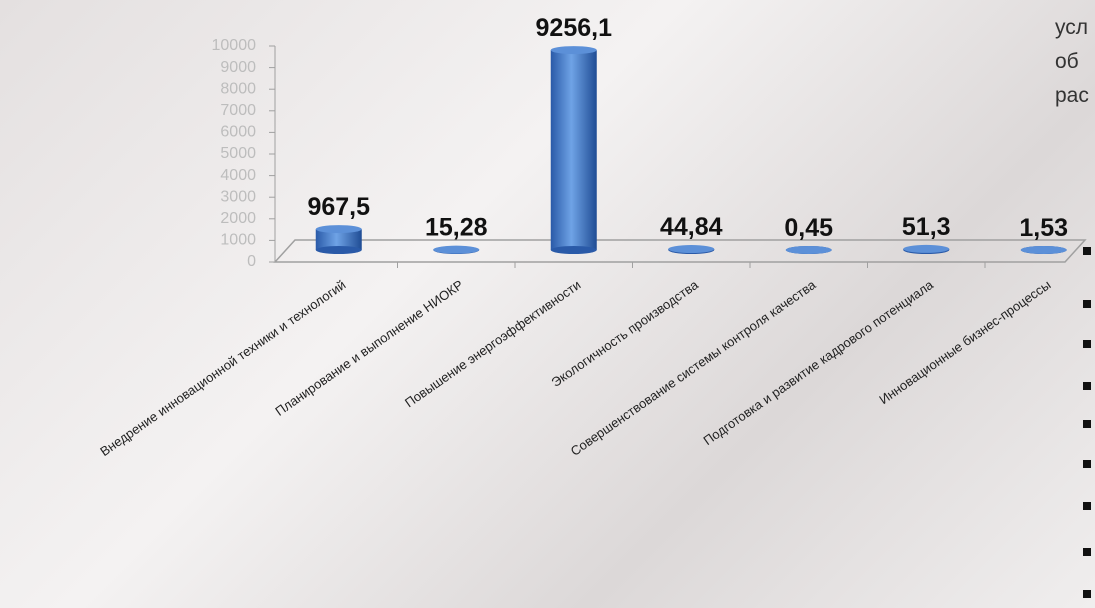 The height and width of the screenshot is (608, 1095). I want to click on annotation: рас, so click(1072, 95).